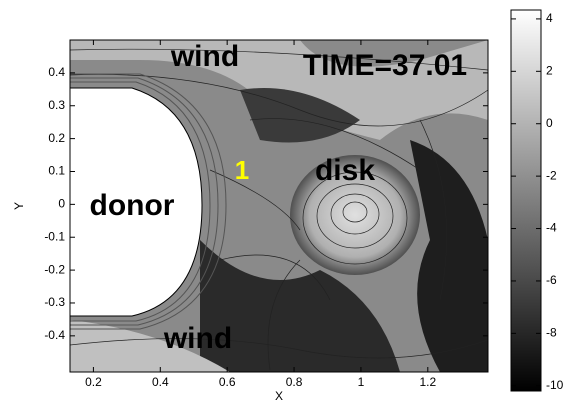  I want to click on colorbar-tick-label: -8, so click(551, 333).